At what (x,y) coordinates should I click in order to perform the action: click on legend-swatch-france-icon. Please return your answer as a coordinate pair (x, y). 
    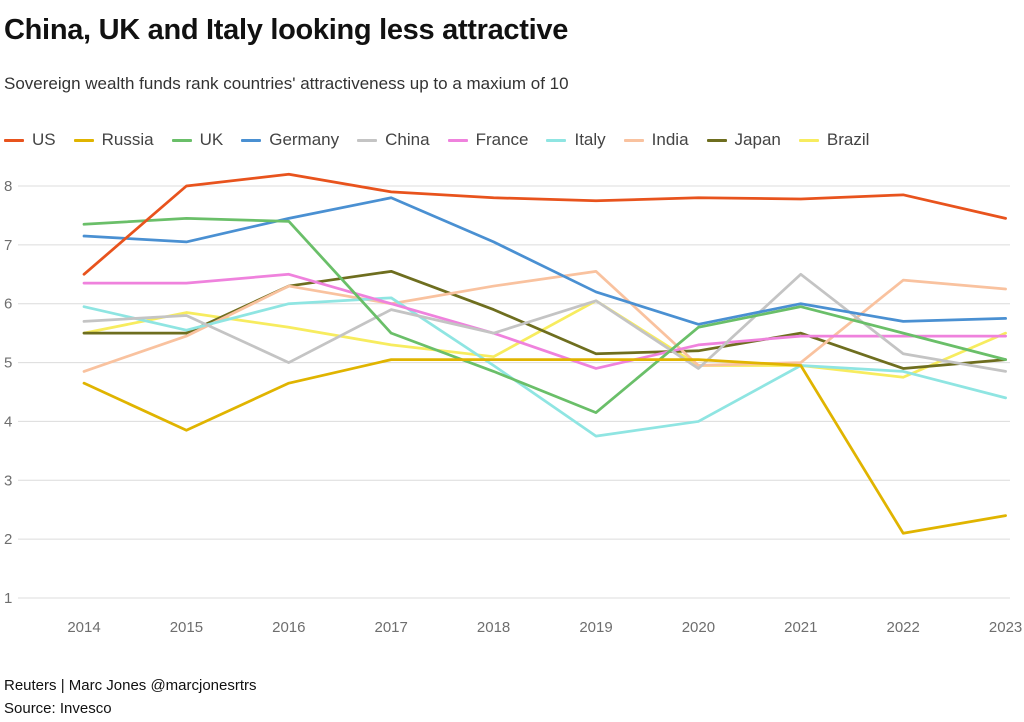
    Looking at the image, I should click on (457, 140).